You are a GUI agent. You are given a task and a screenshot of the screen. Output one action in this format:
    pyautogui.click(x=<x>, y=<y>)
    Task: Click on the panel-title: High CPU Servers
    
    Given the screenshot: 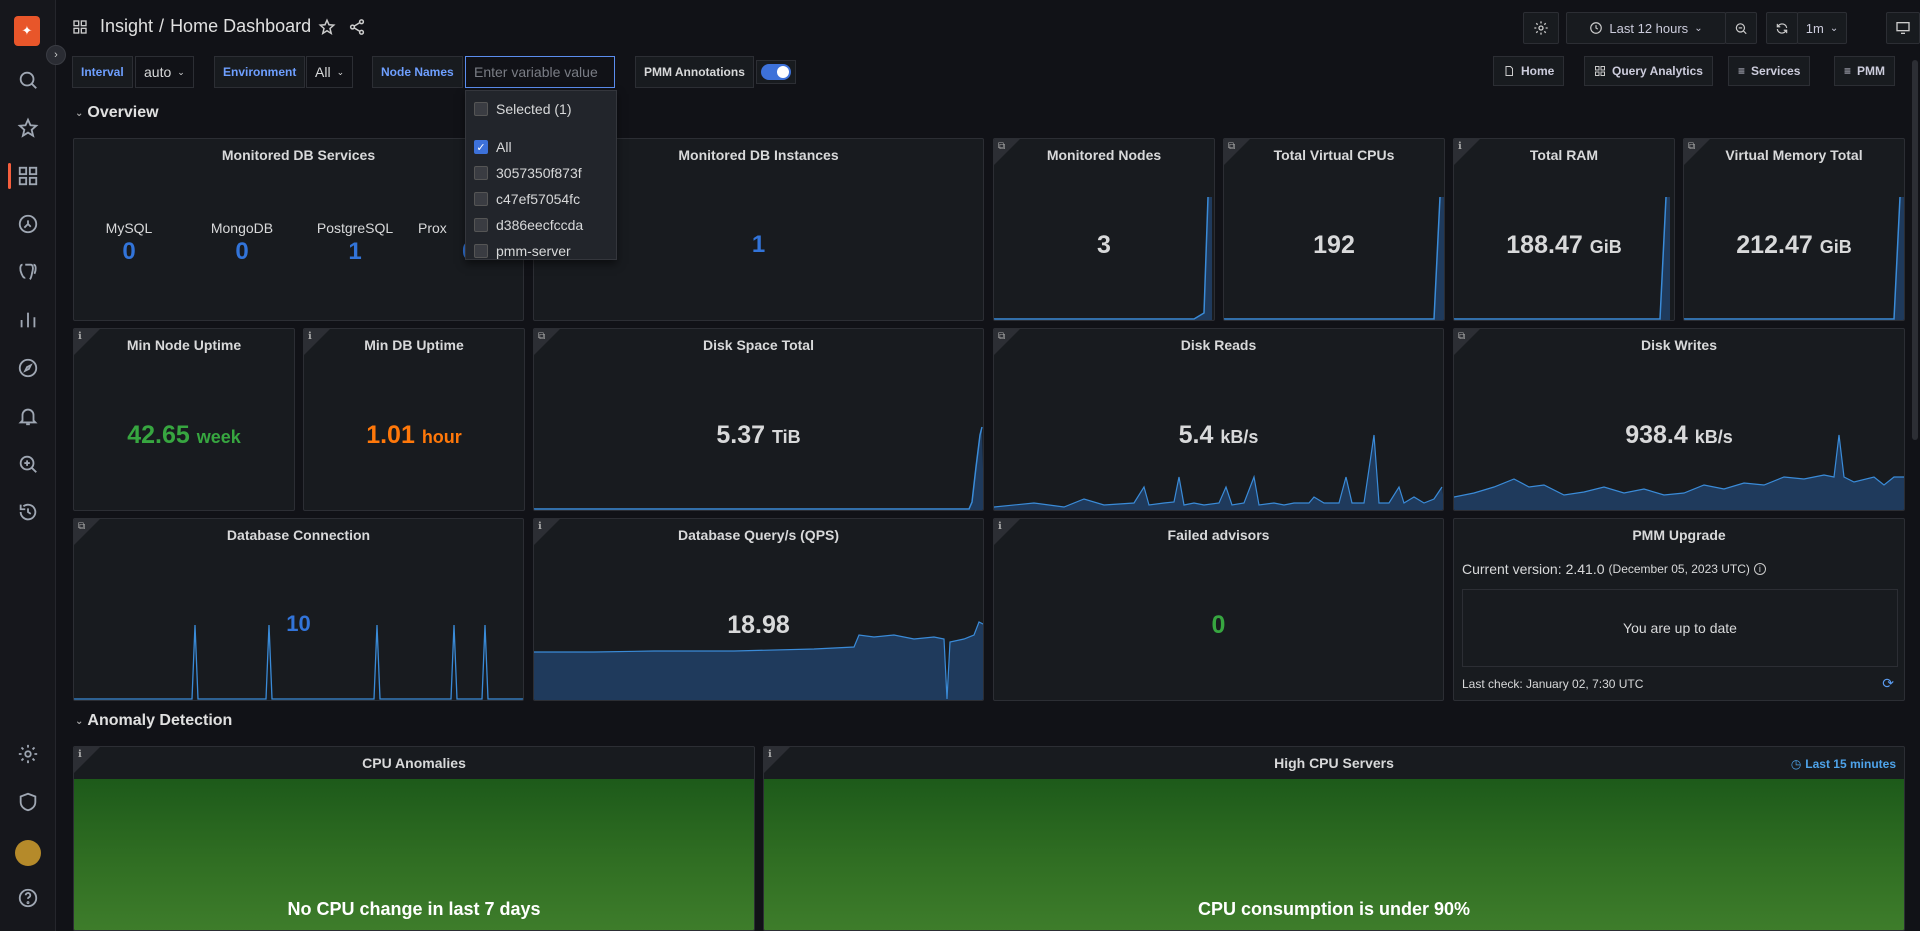 What is the action you would take?
    pyautogui.click(x=1334, y=763)
    